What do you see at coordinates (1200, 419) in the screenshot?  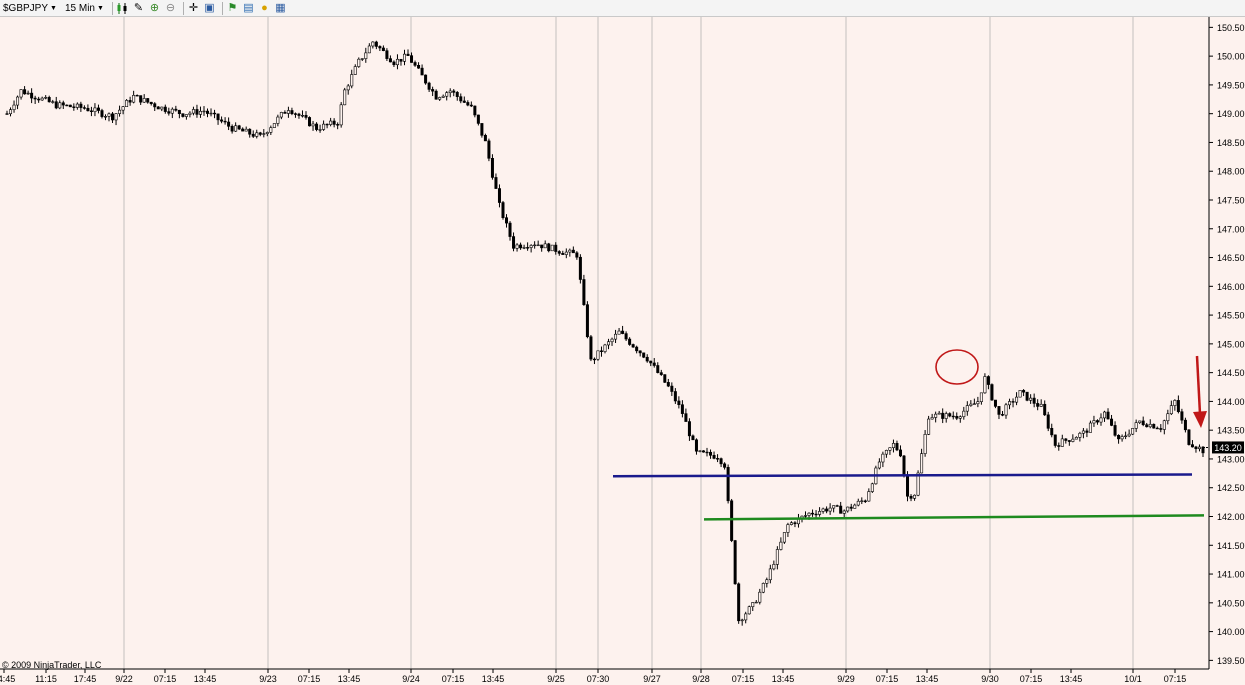 I see `down-arrow-icon` at bounding box center [1200, 419].